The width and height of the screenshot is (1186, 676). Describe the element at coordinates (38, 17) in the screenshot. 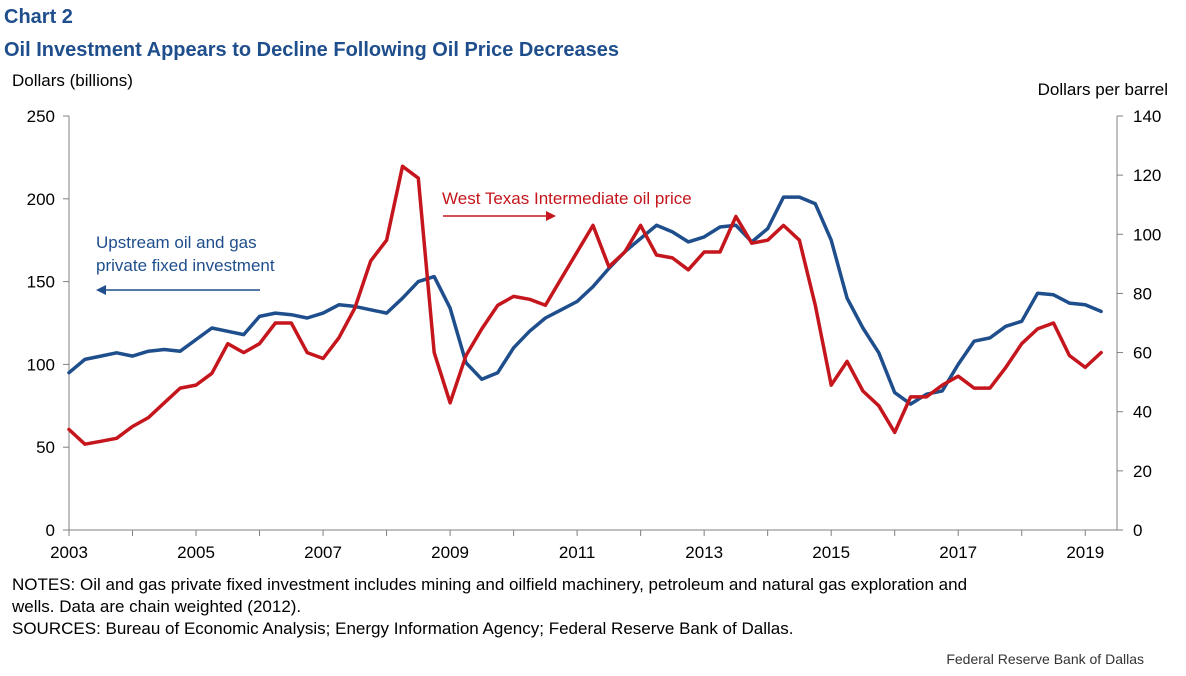

I see `chart-label: Chart 2` at that location.